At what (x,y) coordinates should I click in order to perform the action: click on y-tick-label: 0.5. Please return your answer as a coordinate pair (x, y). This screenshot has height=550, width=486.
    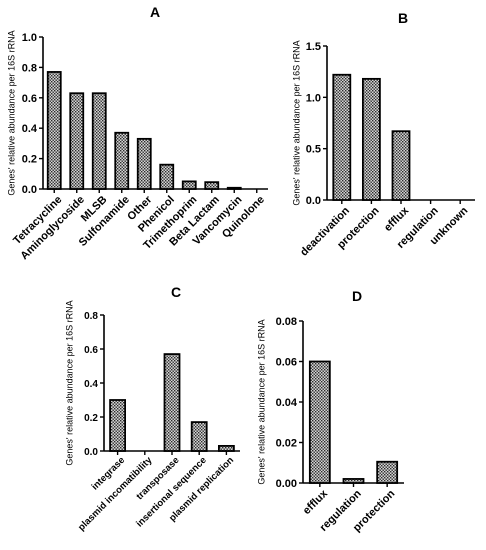
    Looking at the image, I should click on (313, 150).